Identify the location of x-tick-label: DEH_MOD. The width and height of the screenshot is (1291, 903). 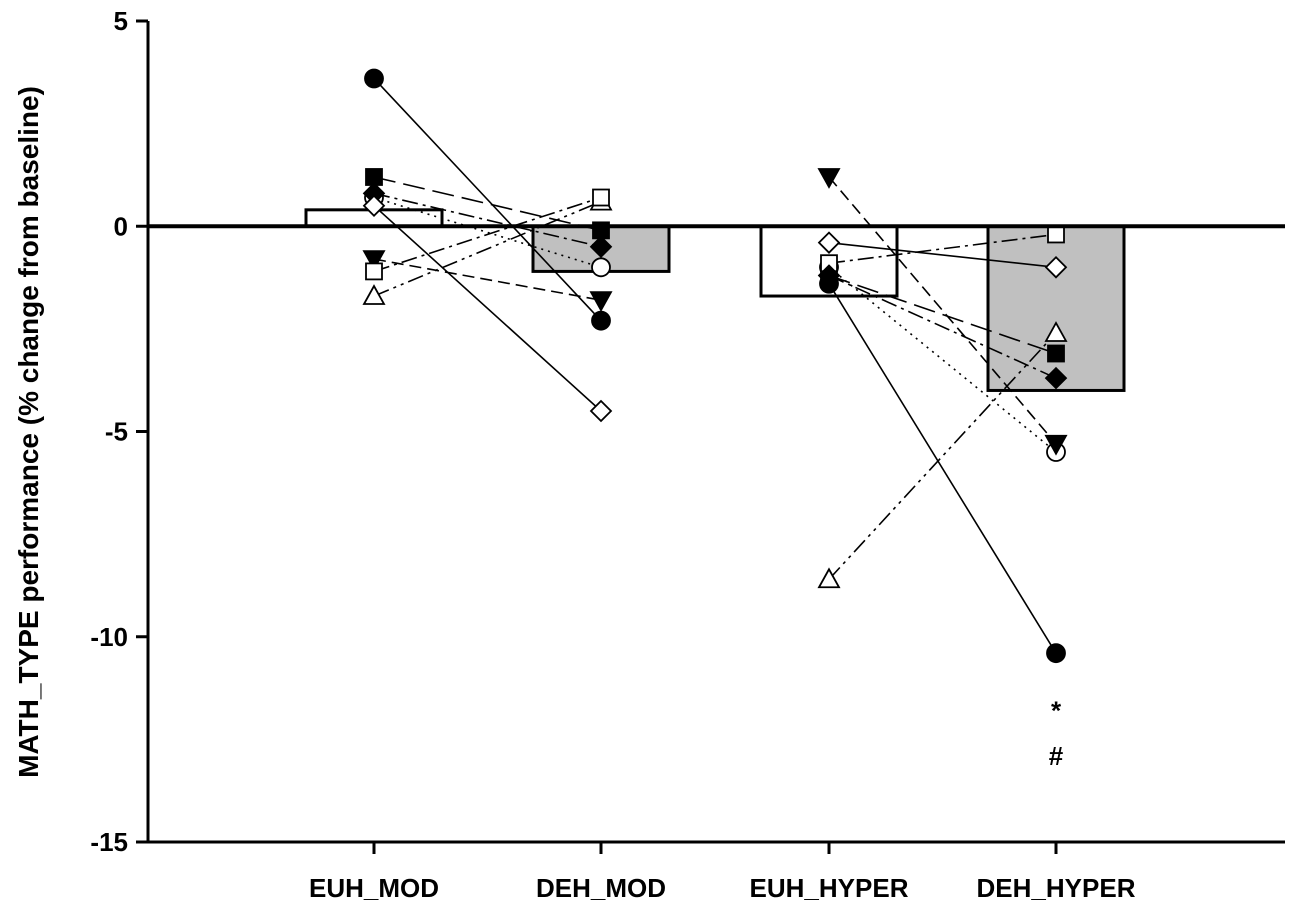
(601, 888).